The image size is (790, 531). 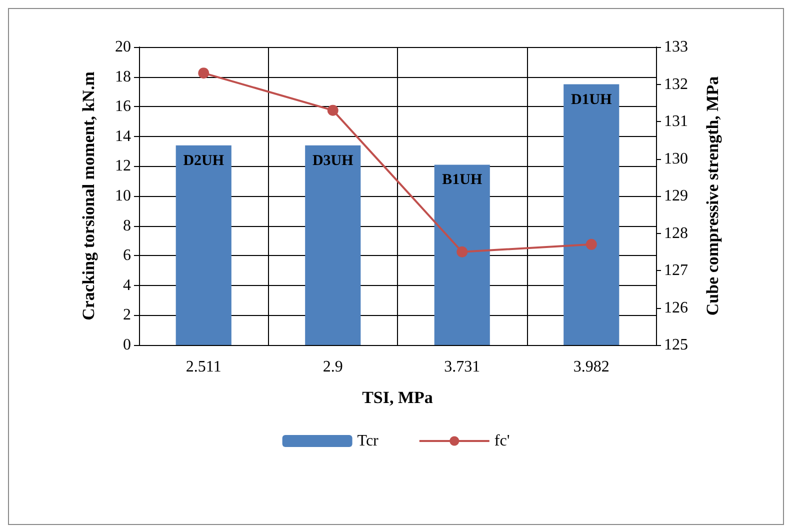 What do you see at coordinates (676, 270) in the screenshot?
I see `y2-tick-label: 127` at bounding box center [676, 270].